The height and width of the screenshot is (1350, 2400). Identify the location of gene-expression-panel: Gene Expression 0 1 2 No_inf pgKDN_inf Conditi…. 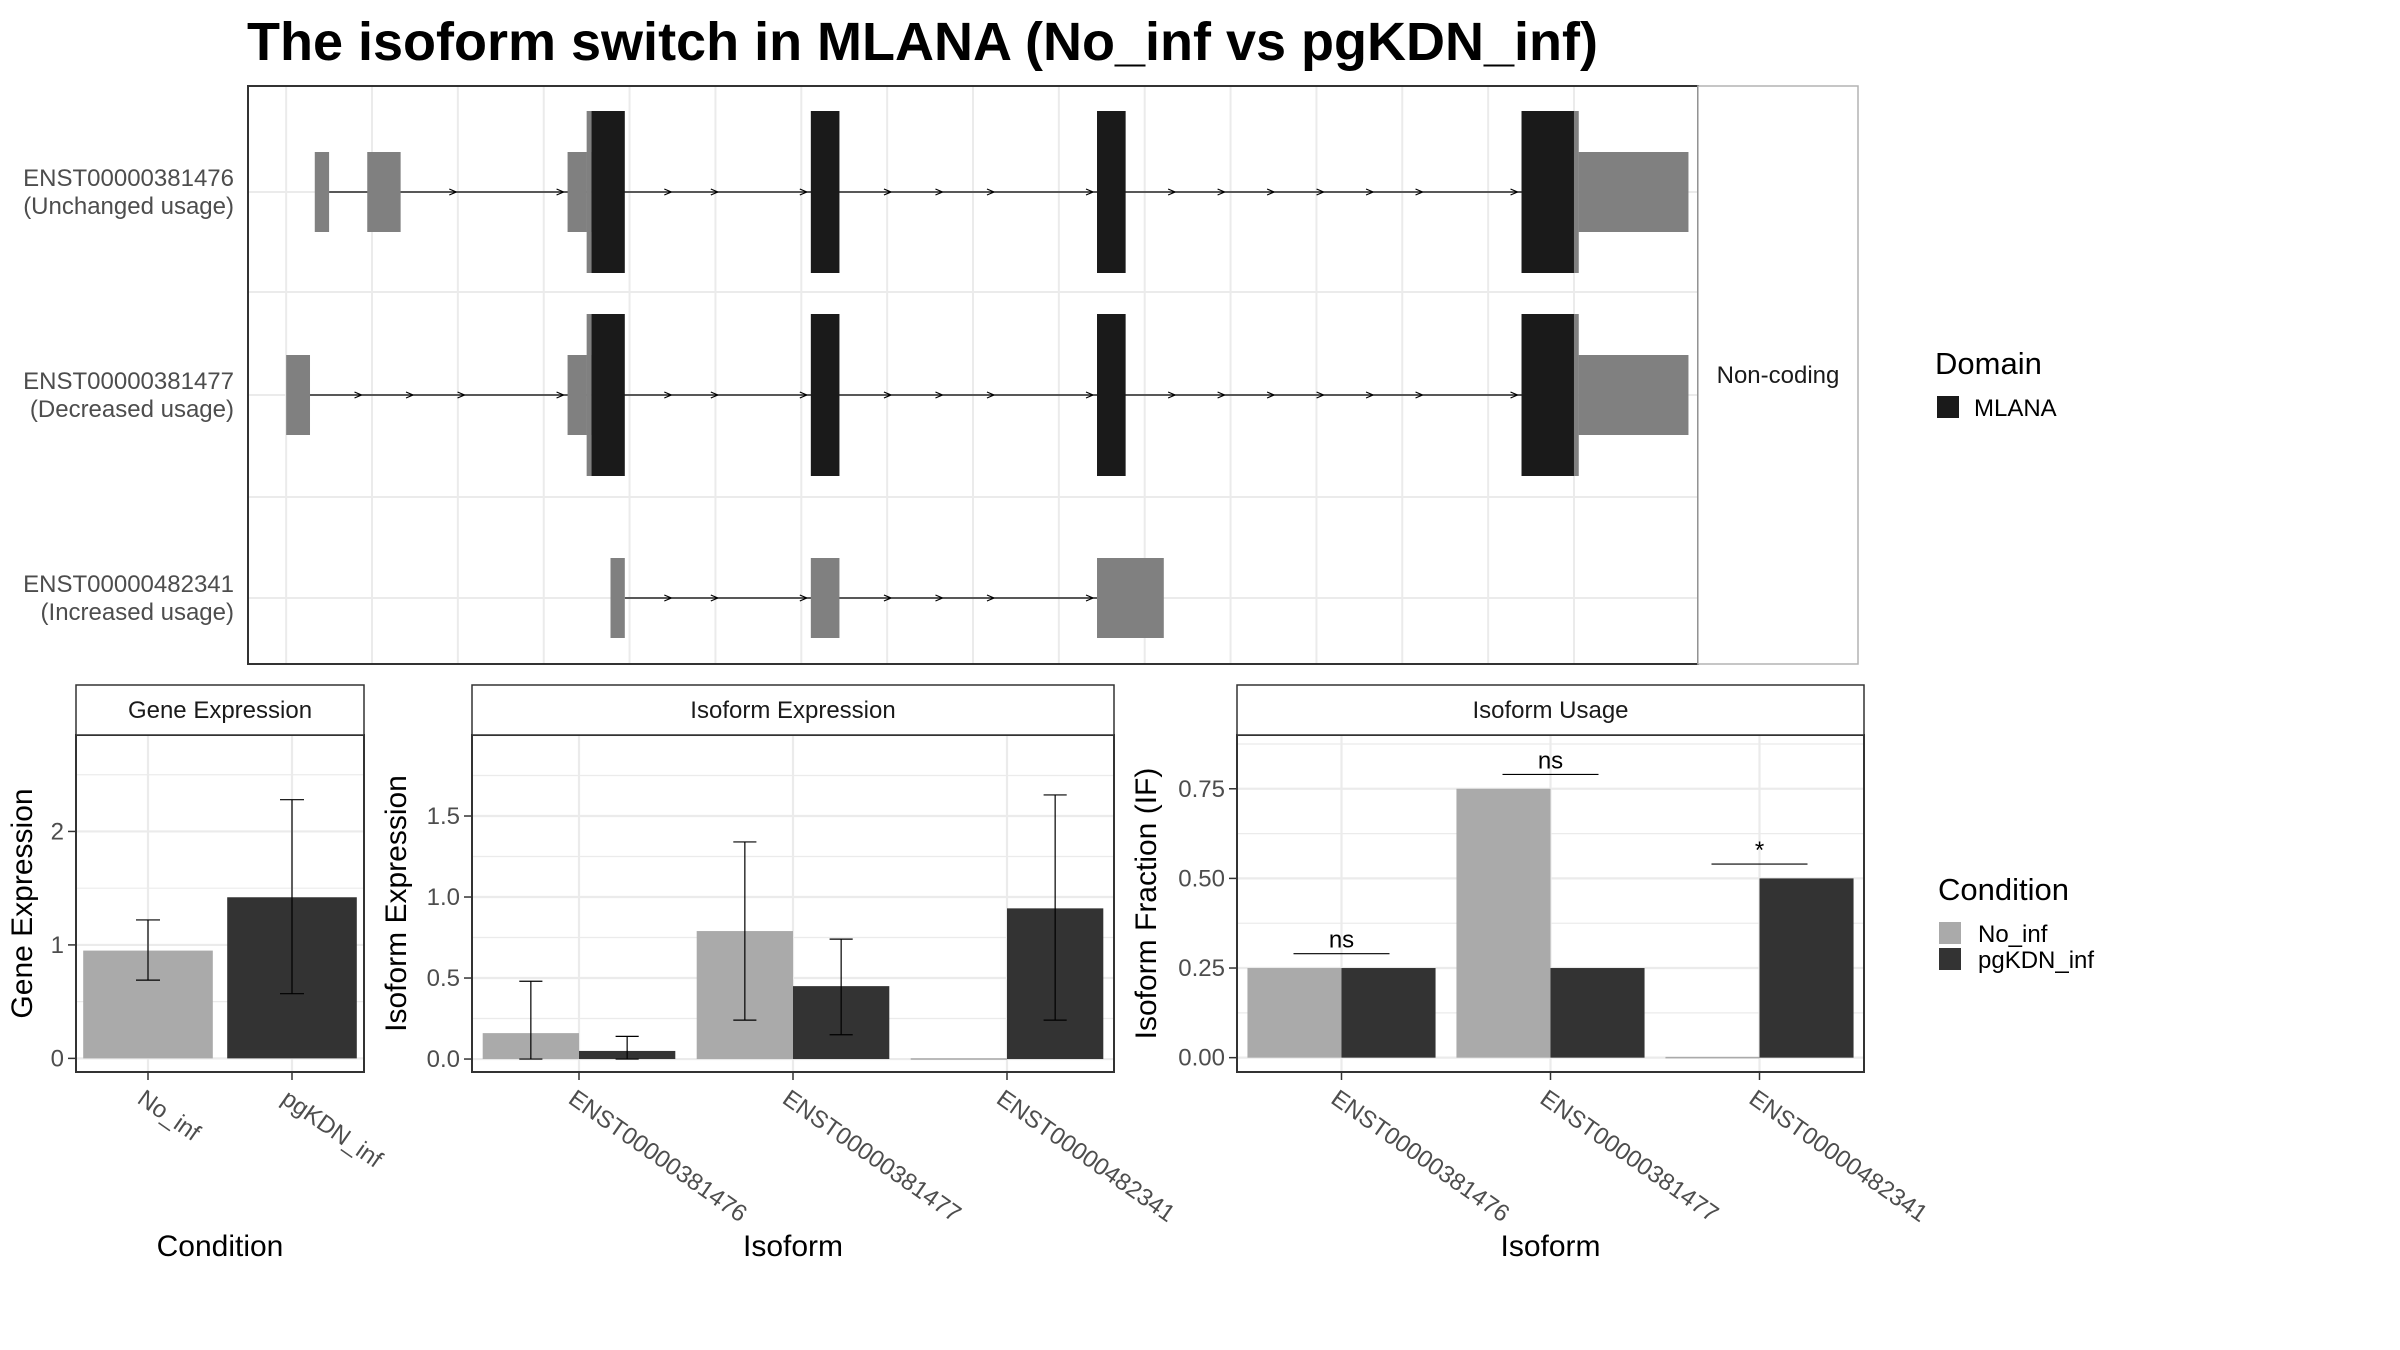
(197, 973).